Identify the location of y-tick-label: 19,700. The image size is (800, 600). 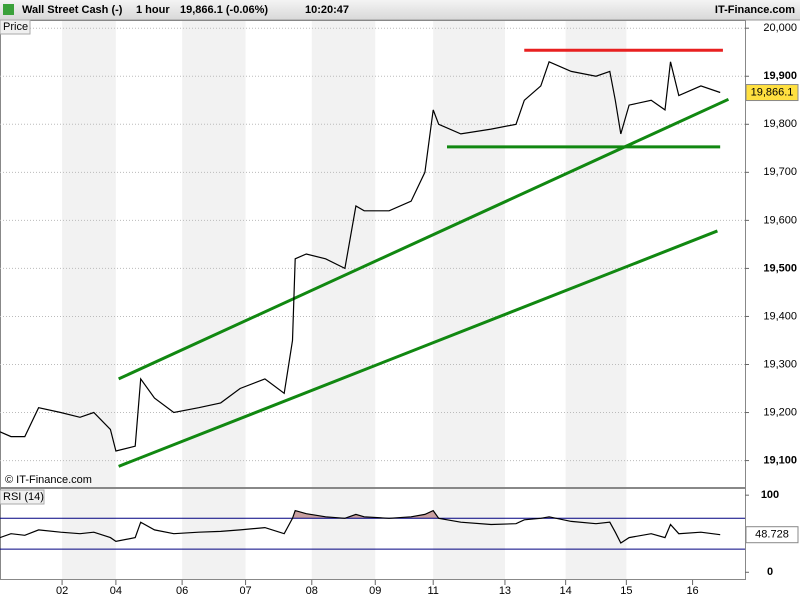
(780, 172).